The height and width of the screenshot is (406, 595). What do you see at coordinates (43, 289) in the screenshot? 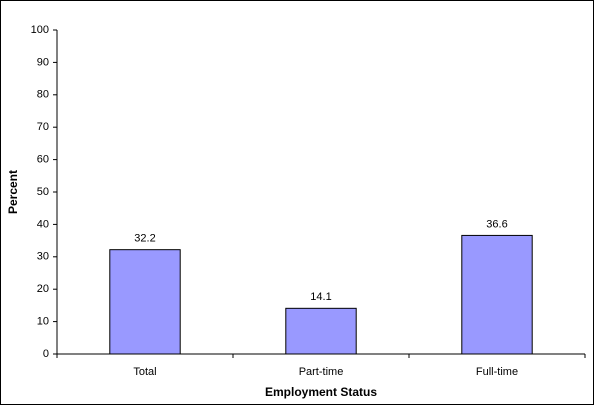
I see `y-tick-label: 20` at bounding box center [43, 289].